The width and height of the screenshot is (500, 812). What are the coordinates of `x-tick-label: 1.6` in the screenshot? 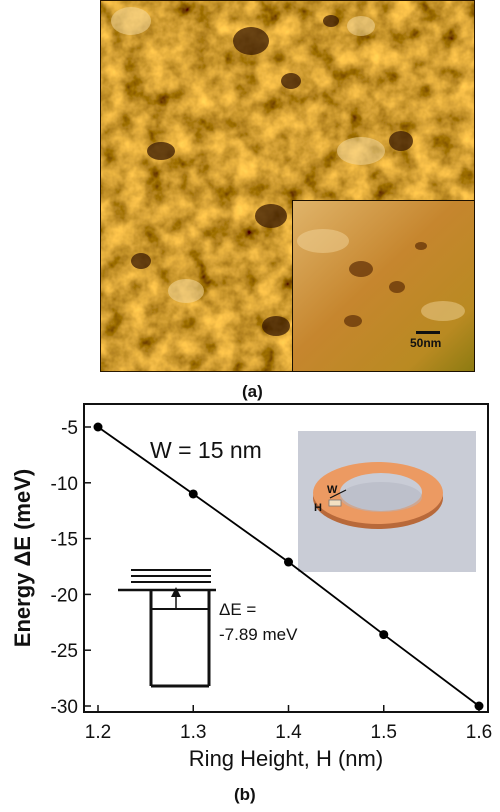 It's located at (479, 732).